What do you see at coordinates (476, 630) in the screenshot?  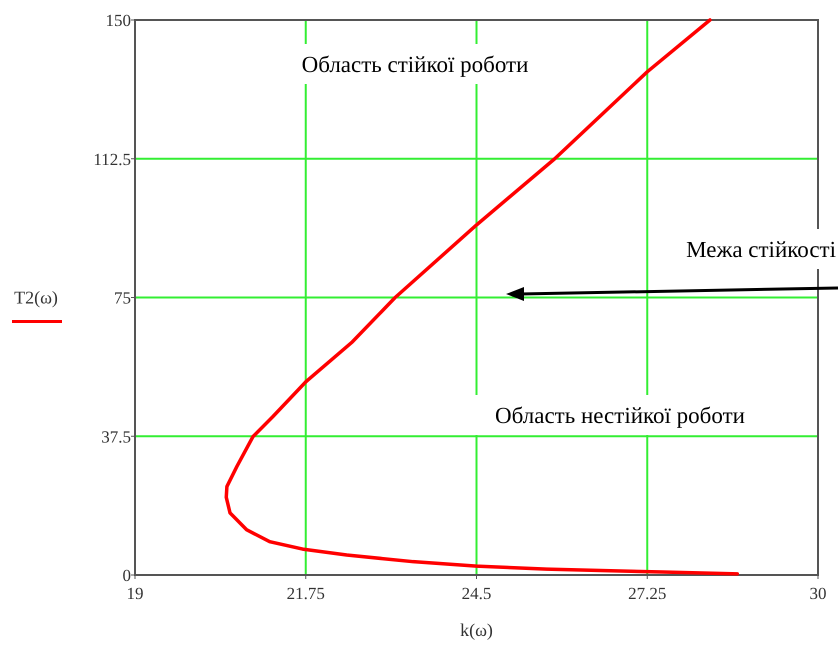 I see `x-axis-title: k(ω)` at bounding box center [476, 630].